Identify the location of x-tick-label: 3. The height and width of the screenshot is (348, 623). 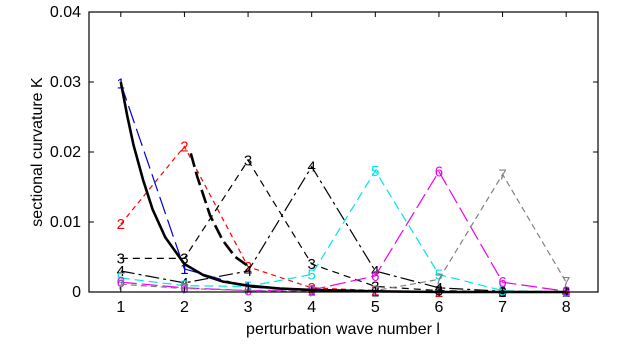
(248, 307).